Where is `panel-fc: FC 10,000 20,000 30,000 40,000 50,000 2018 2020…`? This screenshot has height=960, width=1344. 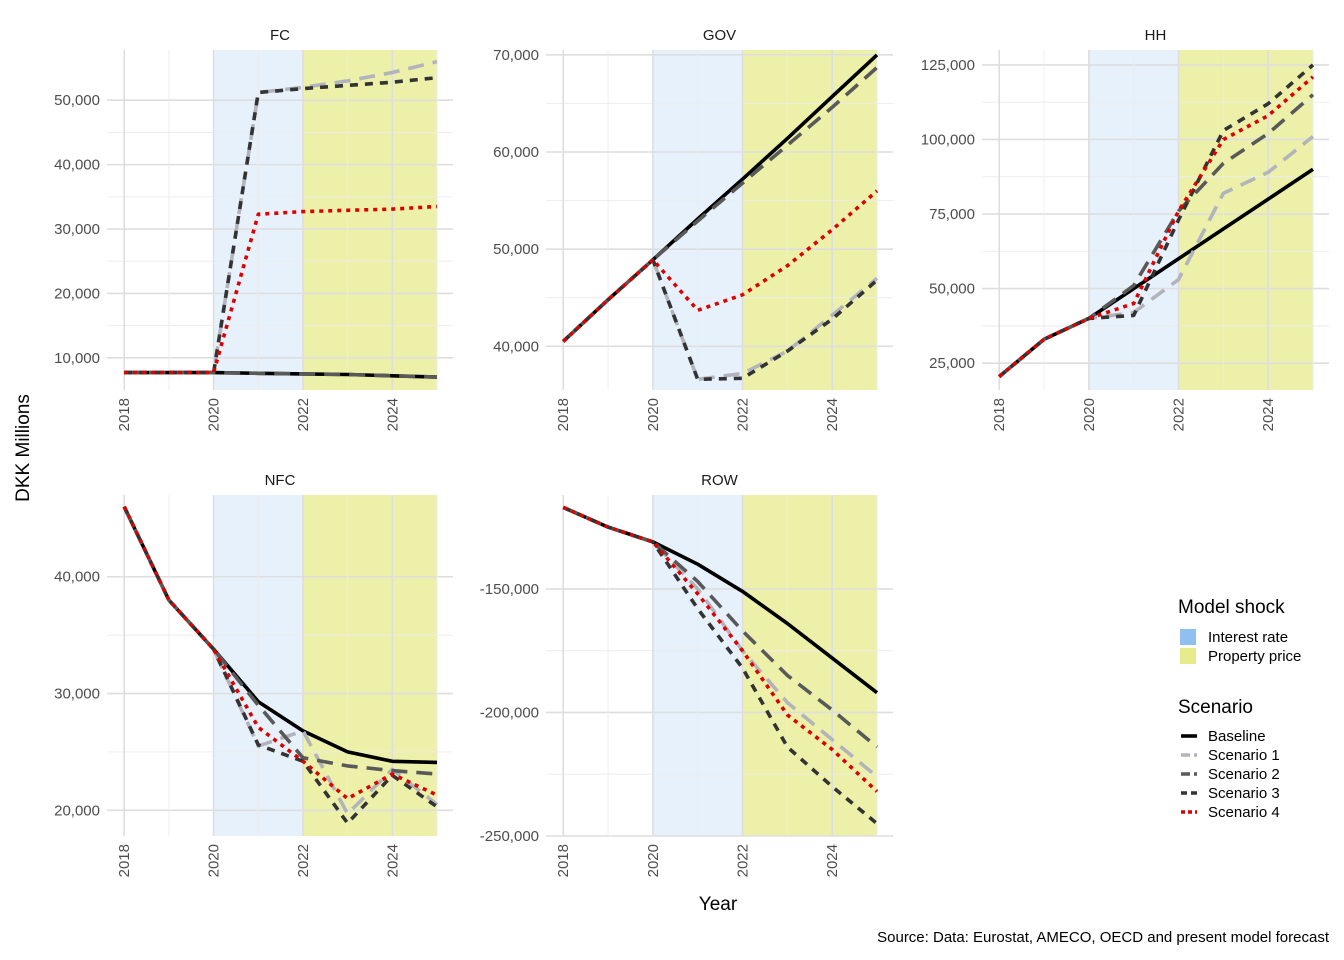 panel-fc: FC 10,000 20,000 30,000 40,000 50,000 2018 2020… is located at coordinates (253, 229).